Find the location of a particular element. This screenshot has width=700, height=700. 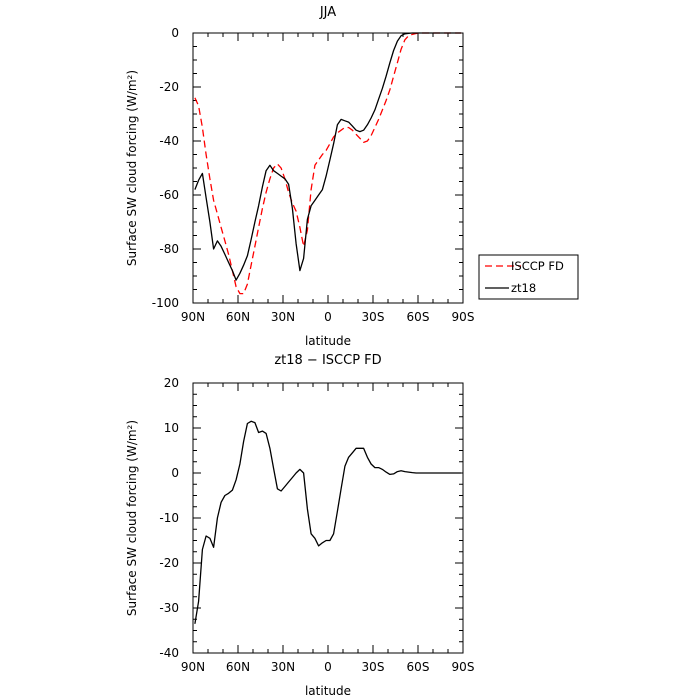

legend-box is located at coordinates (528, 277).